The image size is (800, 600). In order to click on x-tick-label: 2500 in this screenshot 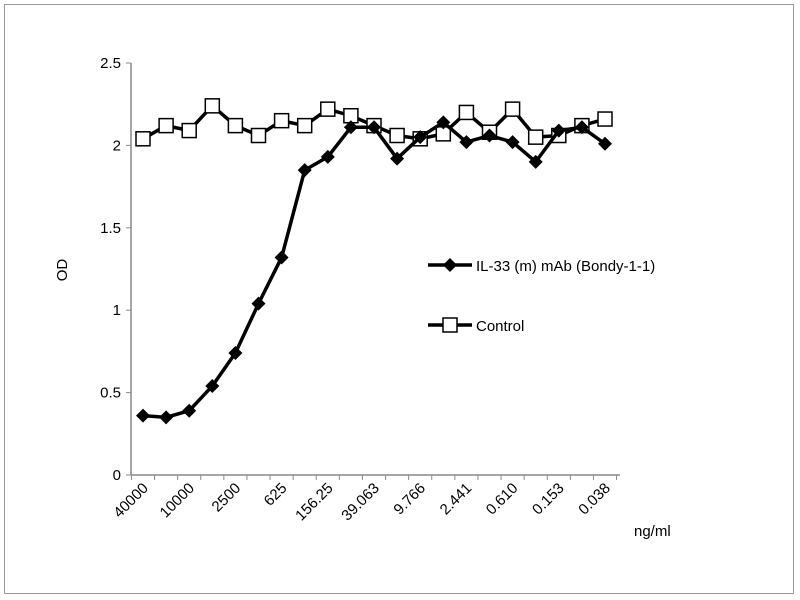, I will do `click(227, 498)`.